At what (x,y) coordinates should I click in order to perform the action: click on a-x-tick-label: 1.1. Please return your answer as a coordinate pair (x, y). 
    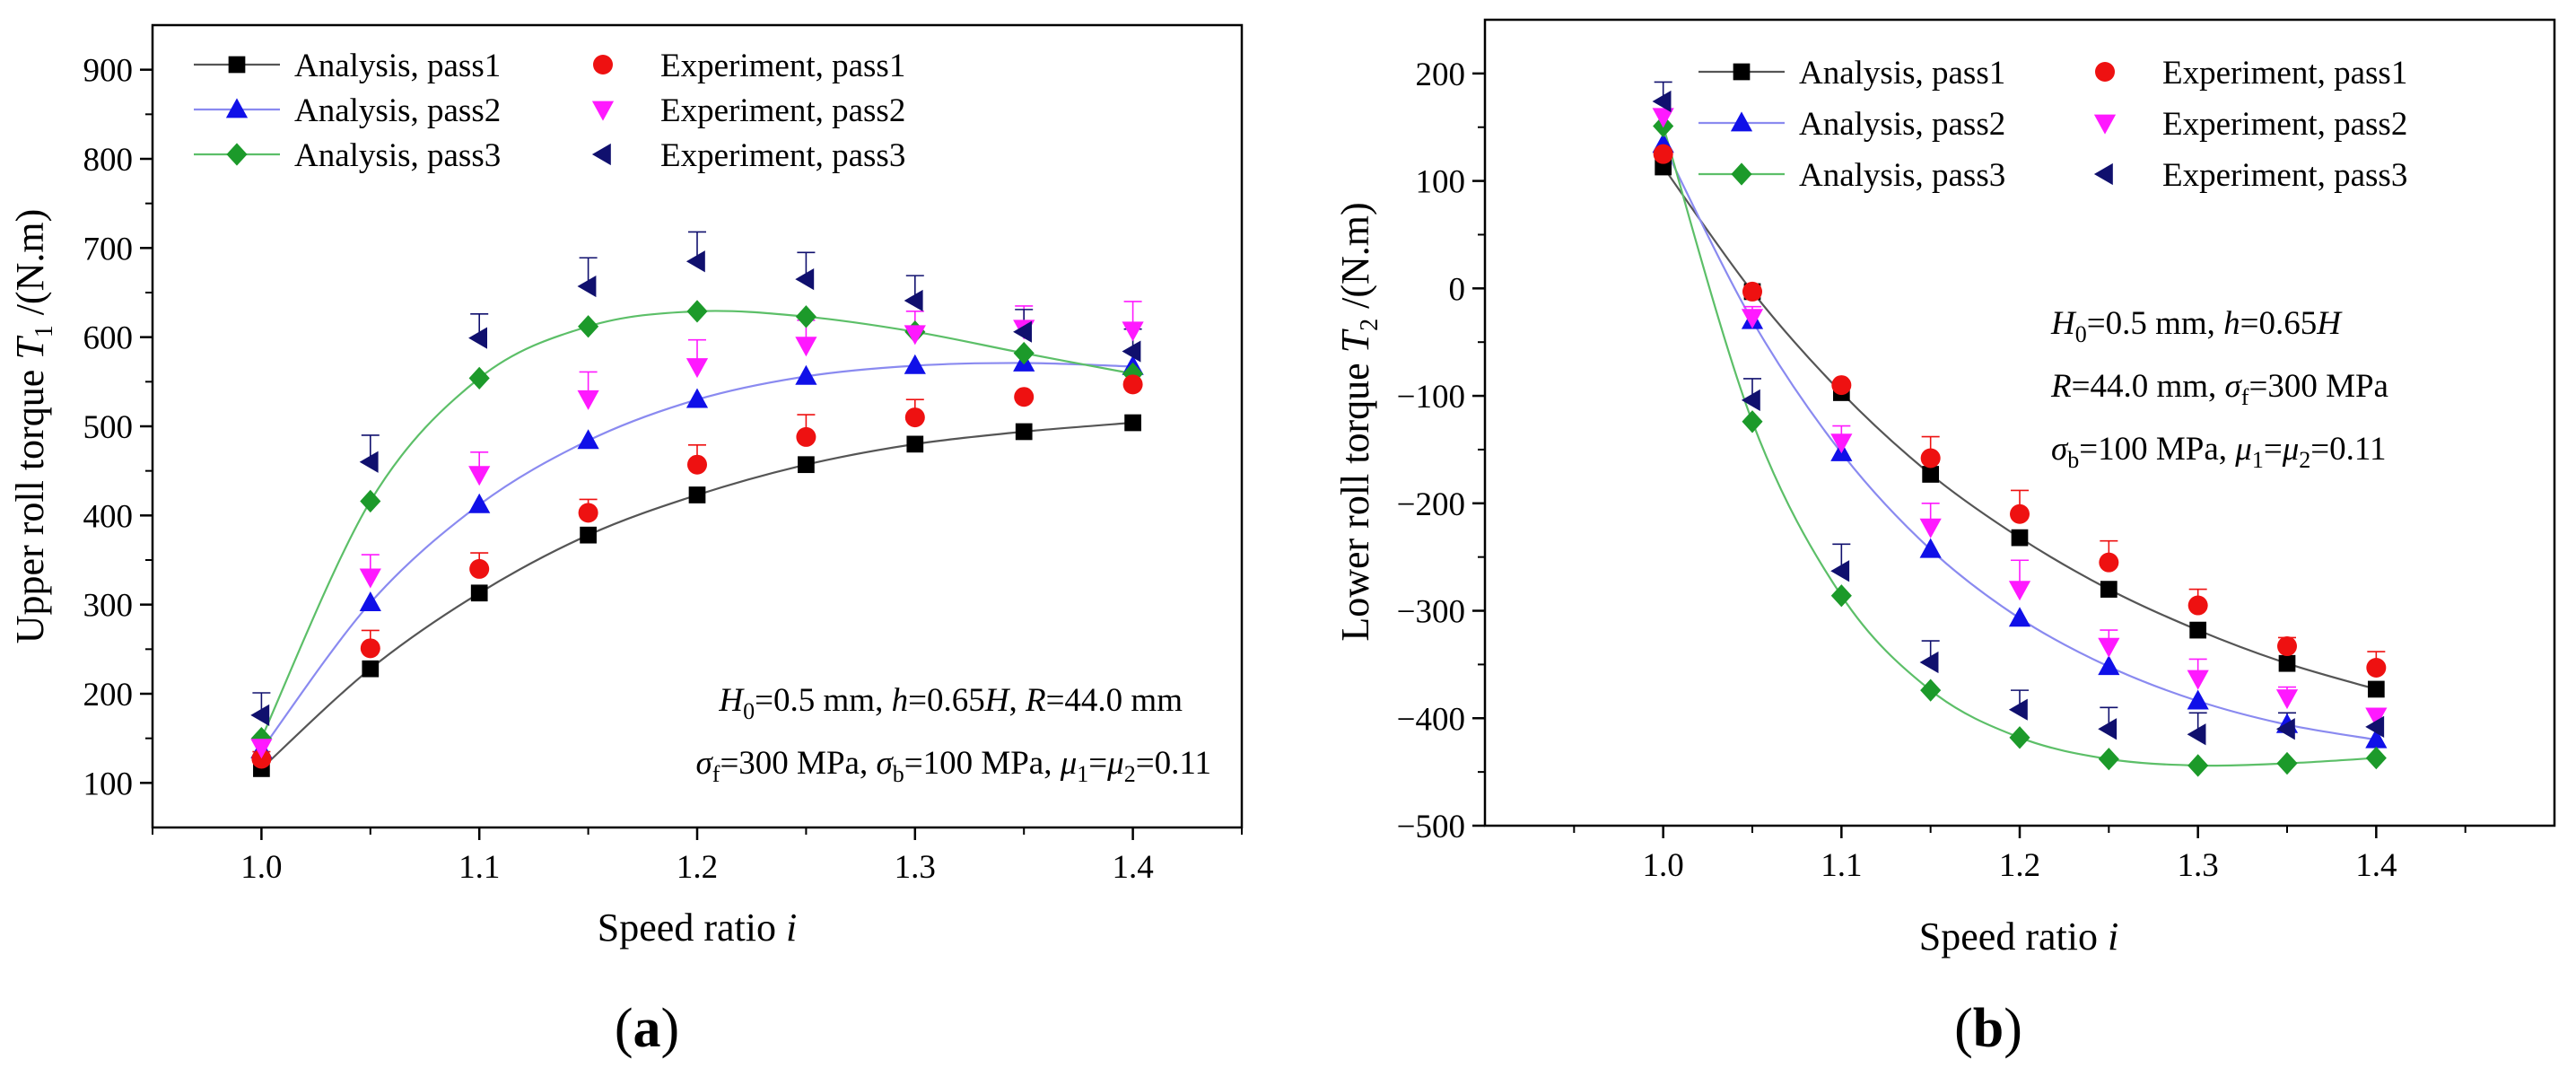
    Looking at the image, I should click on (479, 867).